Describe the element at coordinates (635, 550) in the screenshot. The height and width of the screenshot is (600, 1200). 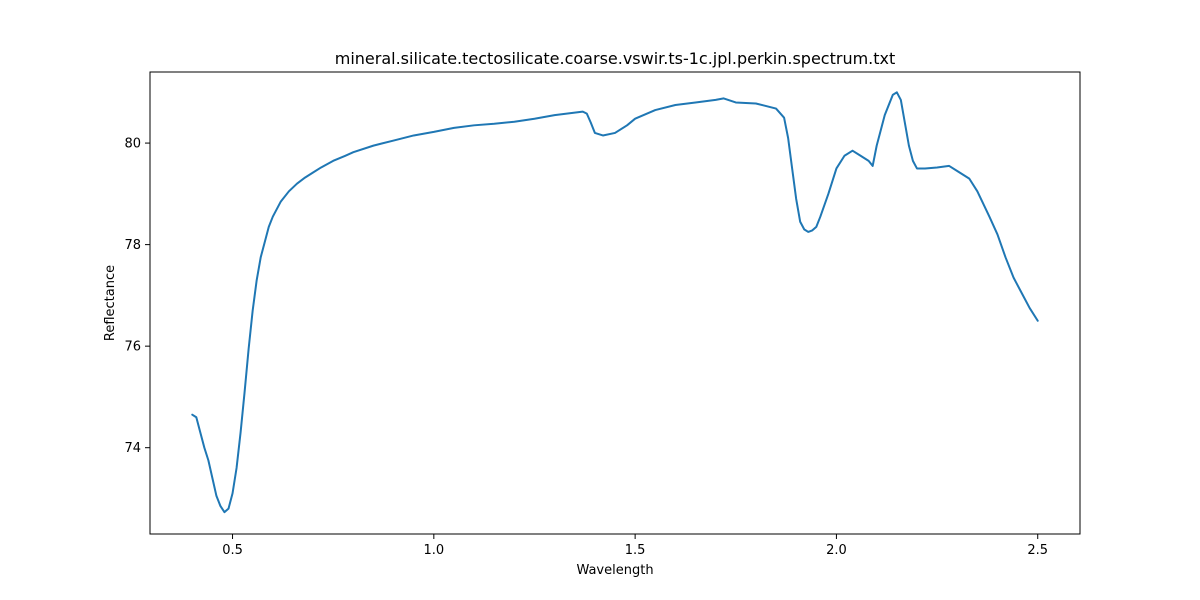
I see `x-tick-label: 1.5` at that location.